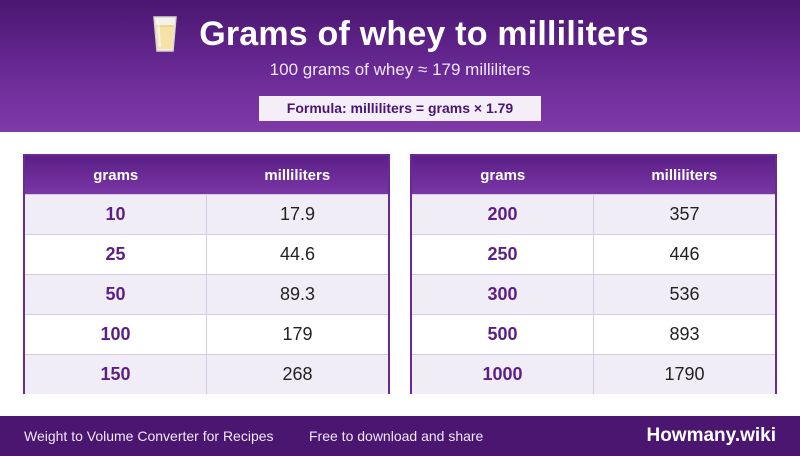 This screenshot has height=456, width=800. What do you see at coordinates (503, 214) in the screenshot?
I see `grams-cell: 200` at bounding box center [503, 214].